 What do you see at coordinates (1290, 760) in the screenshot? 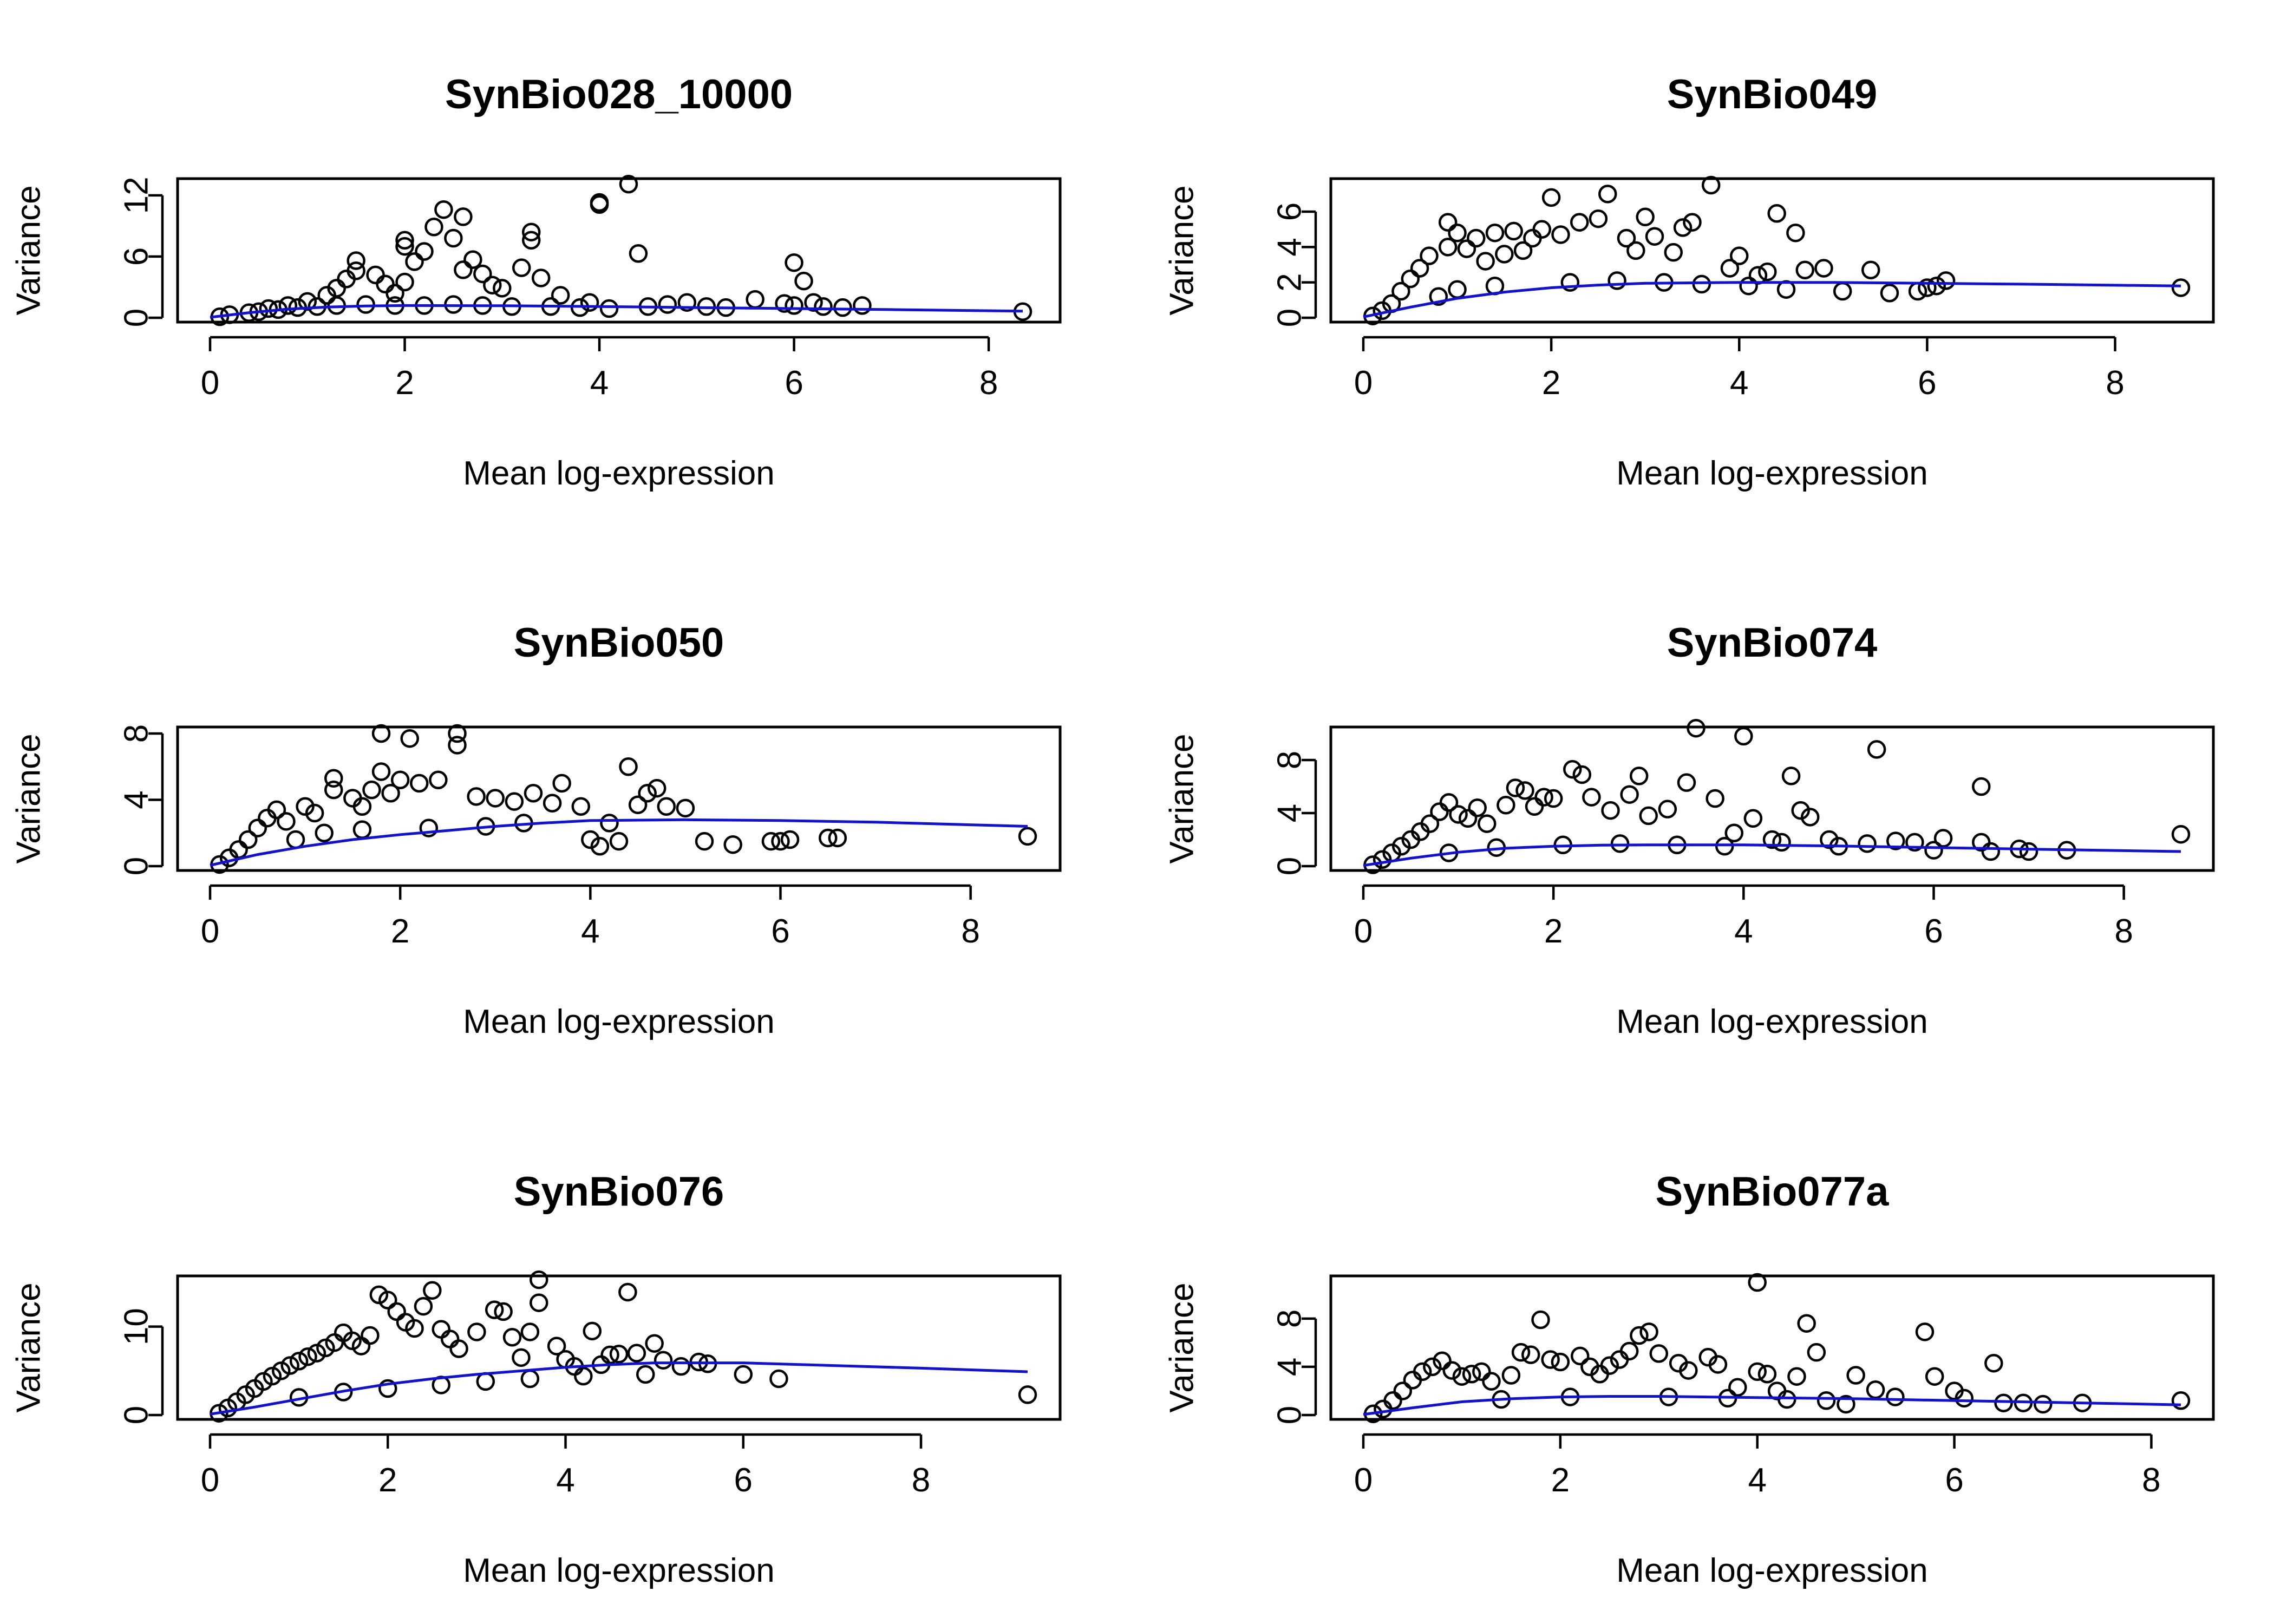
I see `y-tick-label: 8` at bounding box center [1290, 760].